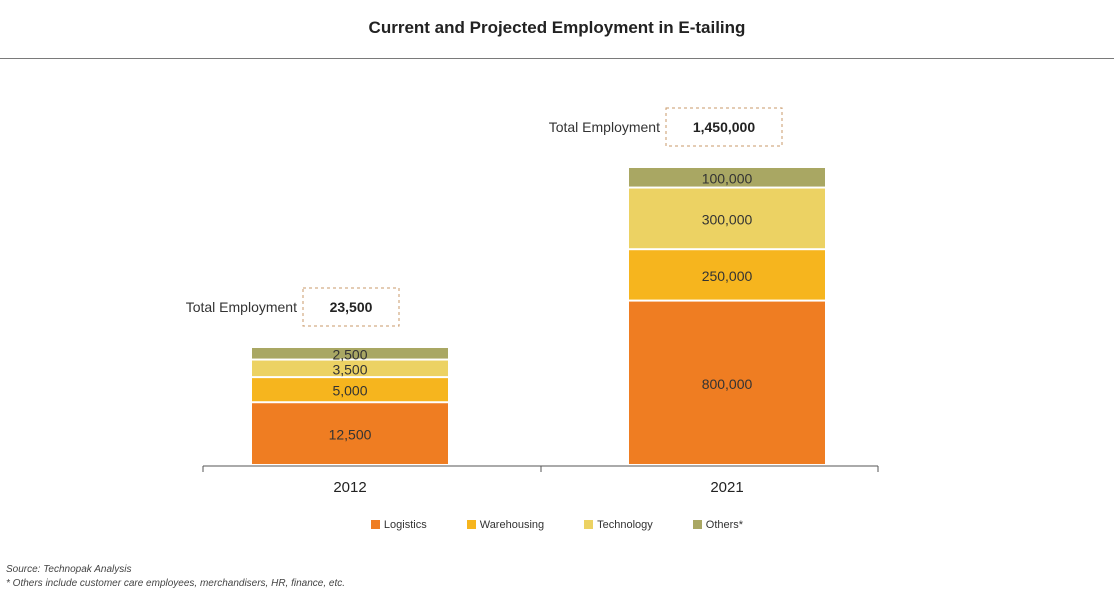 This screenshot has width=1114, height=596. Describe the element at coordinates (241, 307) in the screenshot. I see `total-employment-label-2012: Total Employment` at that location.